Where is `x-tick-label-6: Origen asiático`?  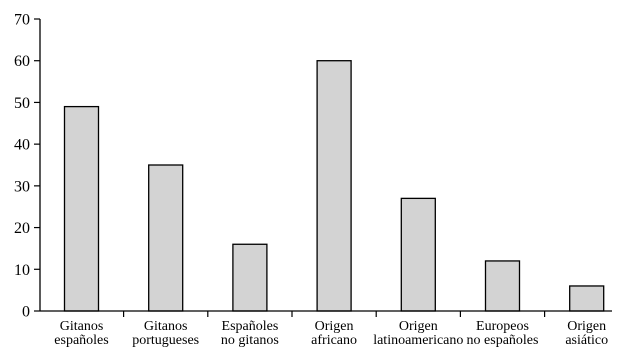 x-tick-label-6: Origen asiático is located at coordinates (586, 333).